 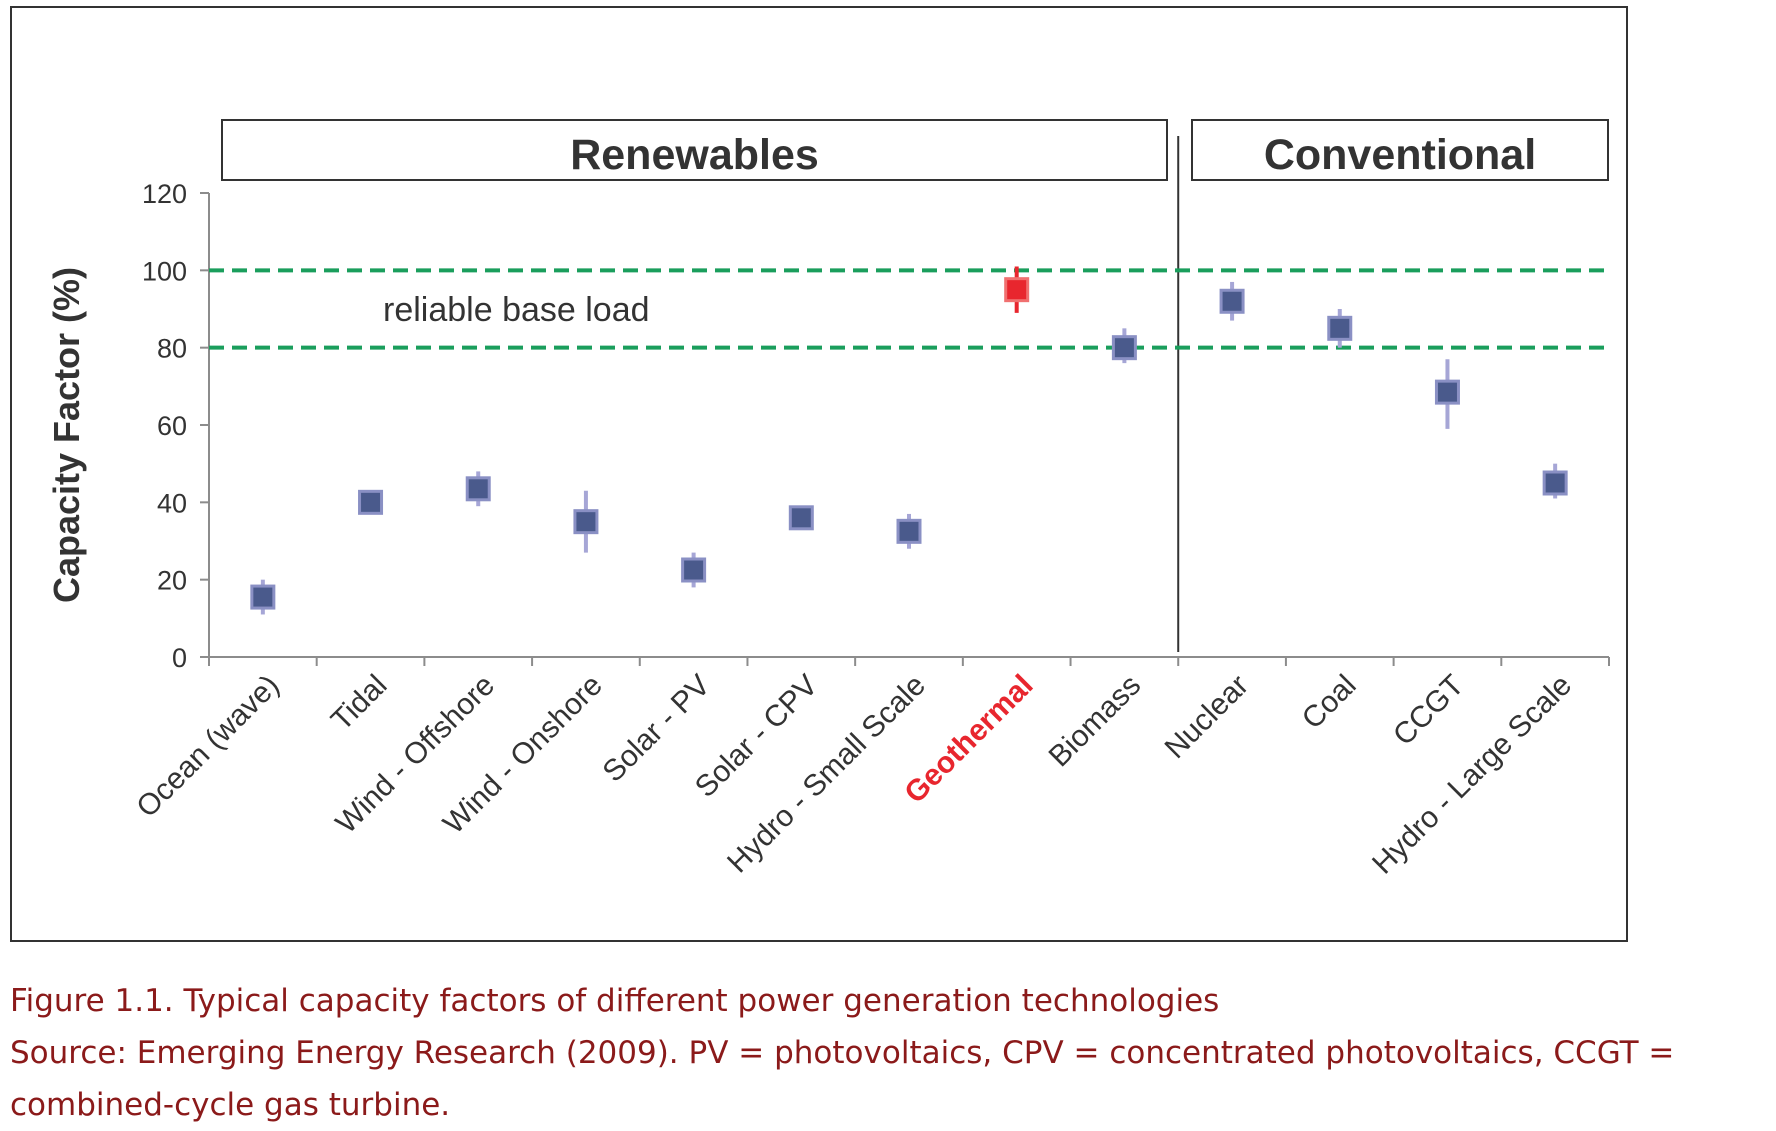 What do you see at coordinates (826, 774) in the screenshot?
I see `x-tick-label-hydro-small-scale: Hydro - Small Scale` at bounding box center [826, 774].